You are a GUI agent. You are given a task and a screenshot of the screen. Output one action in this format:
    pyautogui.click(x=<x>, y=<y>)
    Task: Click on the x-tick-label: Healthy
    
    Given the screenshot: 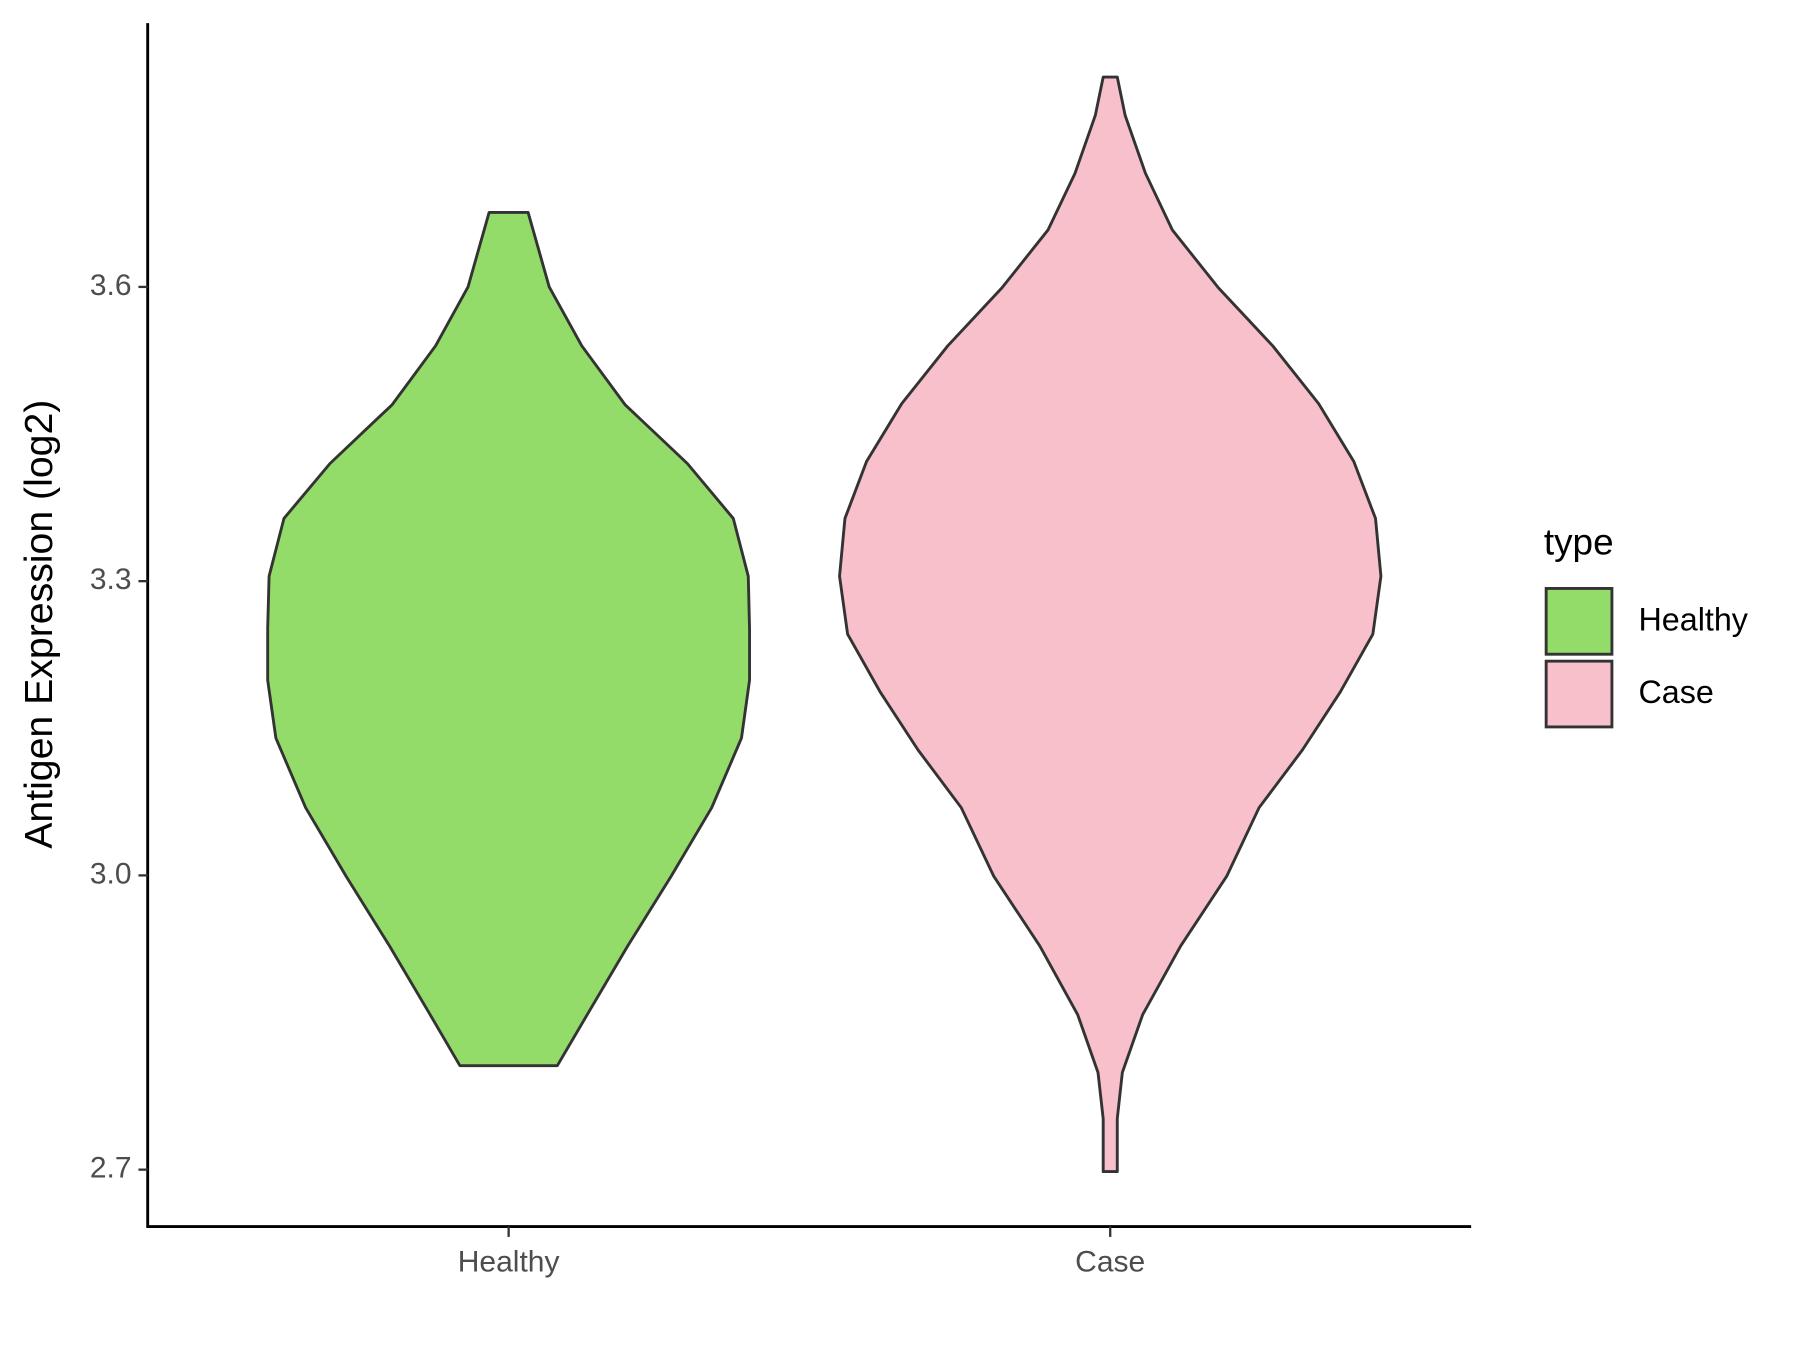 What is the action you would take?
    pyautogui.click(x=509, y=1261)
    